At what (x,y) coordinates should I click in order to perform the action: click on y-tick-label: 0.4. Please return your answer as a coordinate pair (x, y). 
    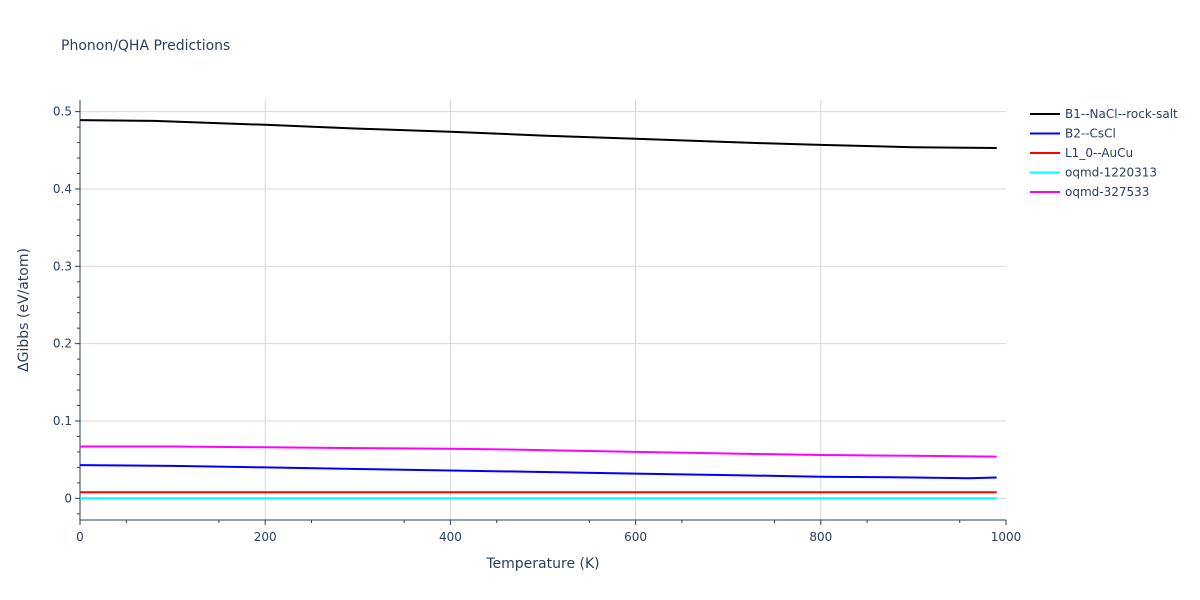
    Looking at the image, I should click on (62, 189).